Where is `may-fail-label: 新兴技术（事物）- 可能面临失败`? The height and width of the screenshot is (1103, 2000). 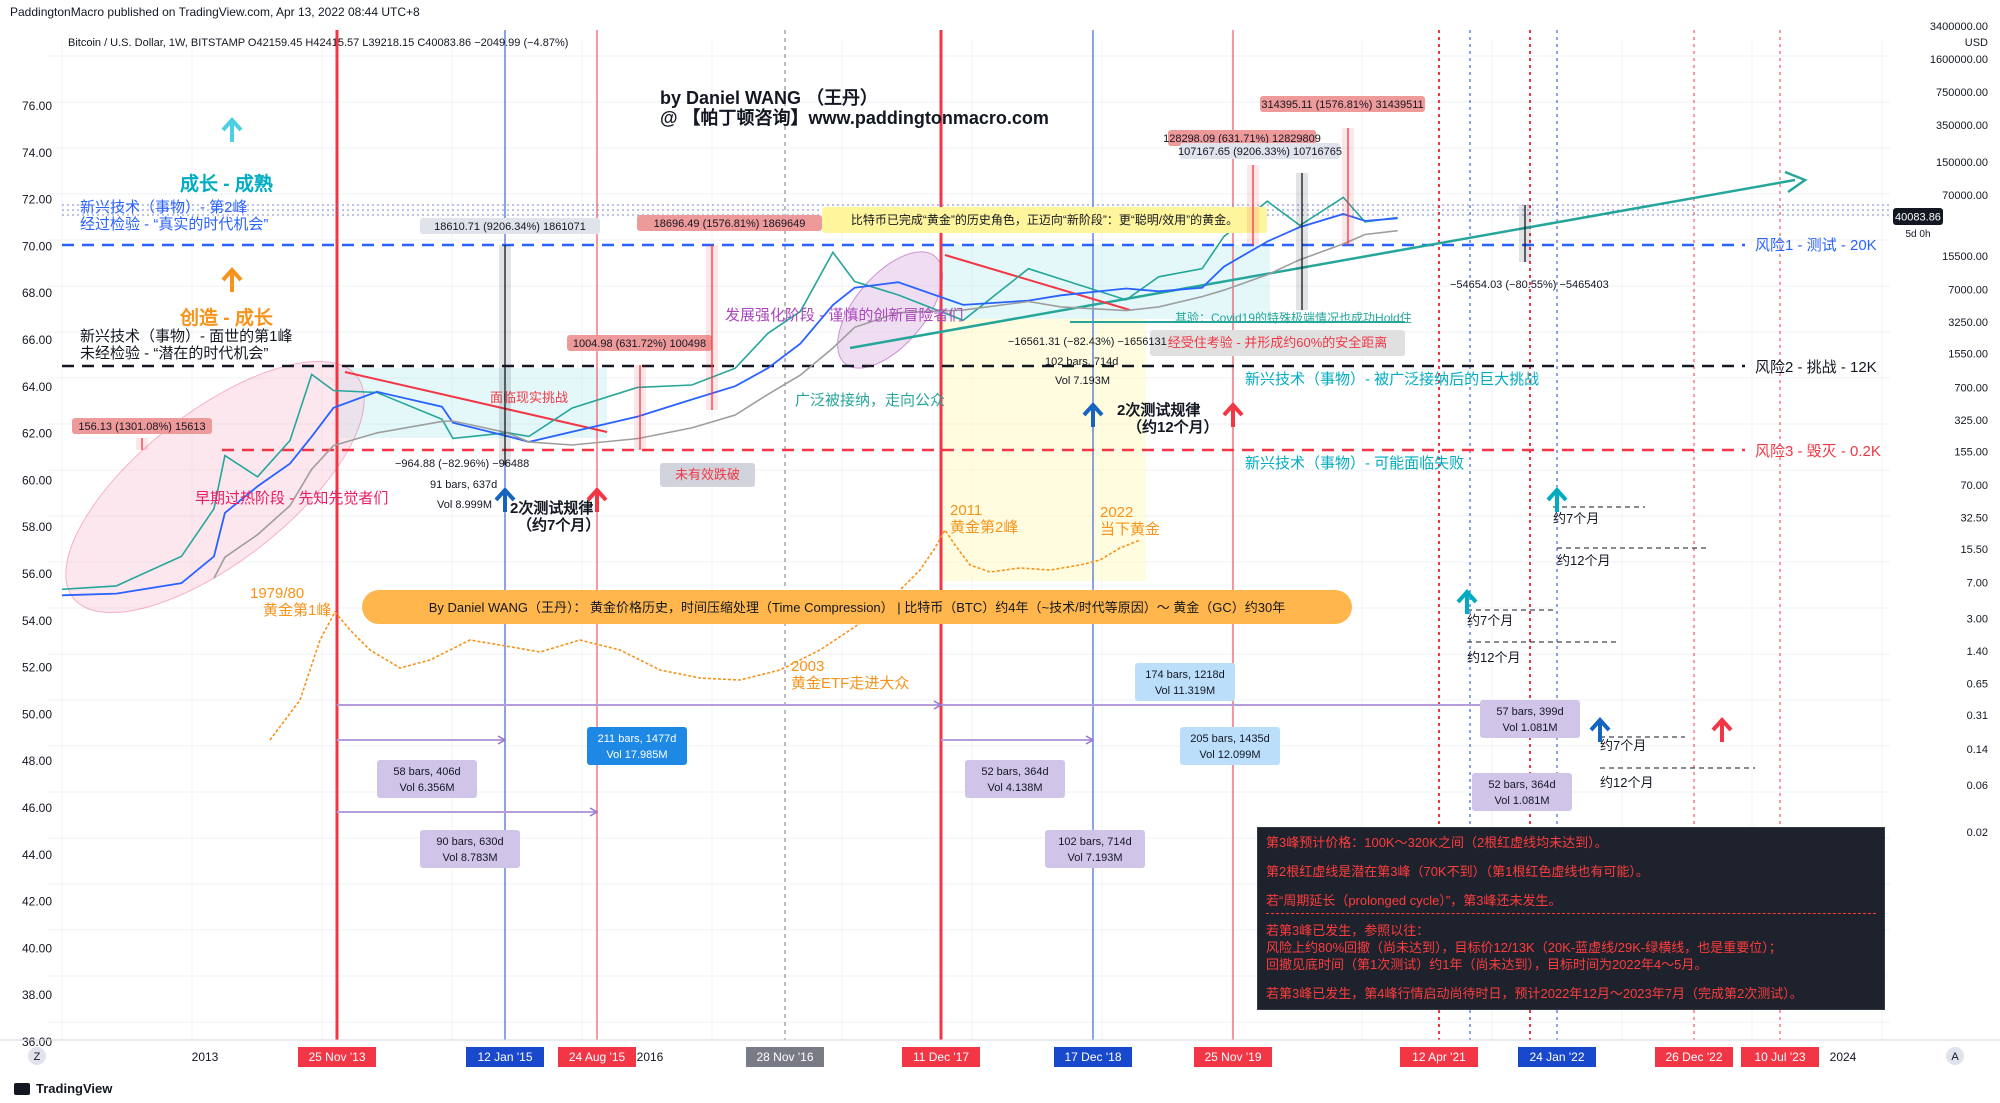 may-fail-label: 新兴技术（事物）- 可能面临失败 is located at coordinates (1354, 463).